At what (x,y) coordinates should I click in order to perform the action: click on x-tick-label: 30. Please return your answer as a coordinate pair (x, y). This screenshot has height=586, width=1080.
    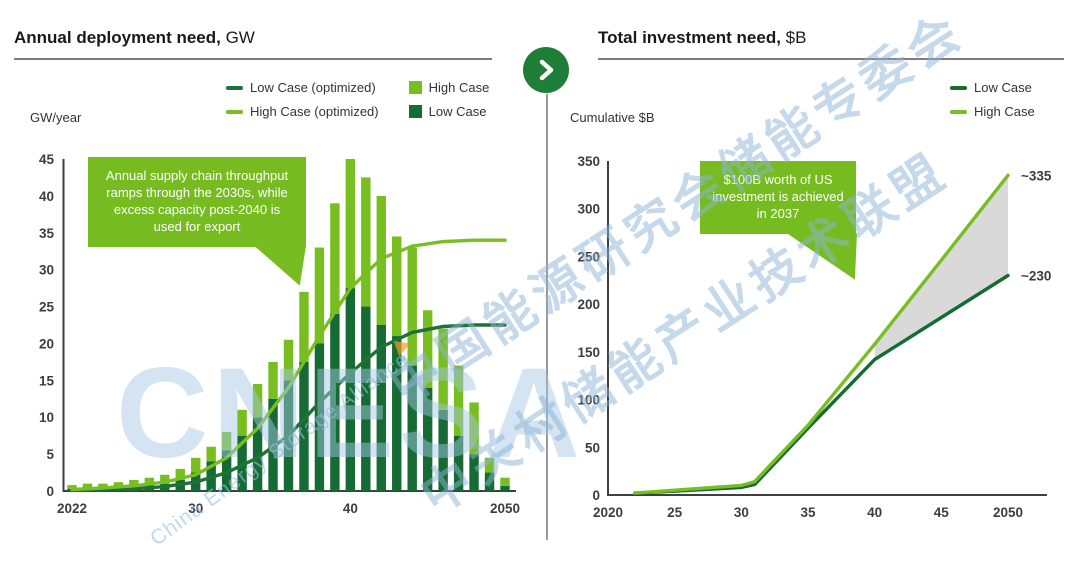
    Looking at the image, I should click on (195, 508).